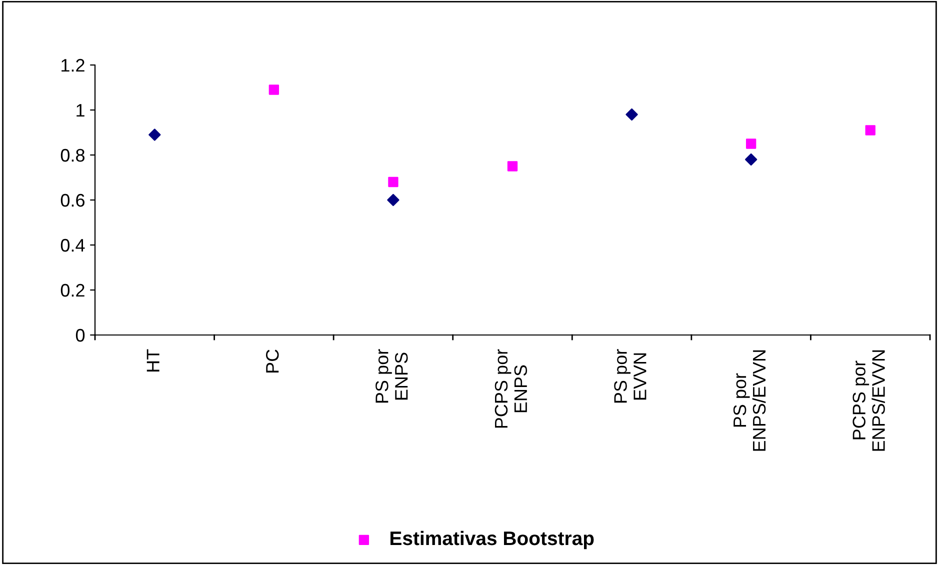 This screenshot has height=565, width=939. What do you see at coordinates (72, 245) in the screenshot?
I see `y-tick-label: 0.4` at bounding box center [72, 245].